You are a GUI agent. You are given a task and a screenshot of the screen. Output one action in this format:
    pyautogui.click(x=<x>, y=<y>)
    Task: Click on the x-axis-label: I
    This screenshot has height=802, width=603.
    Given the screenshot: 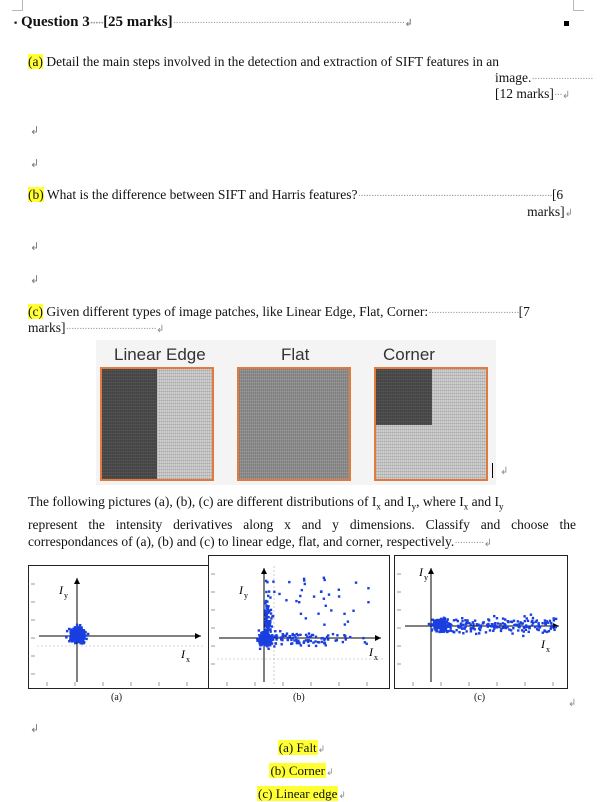 What is the action you would take?
    pyautogui.click(x=183, y=654)
    